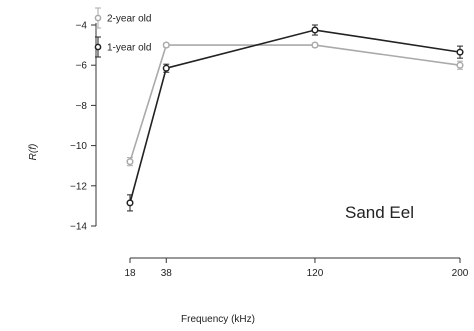  I want to click on x-axis-label: Frequency (kHz), so click(218, 319).